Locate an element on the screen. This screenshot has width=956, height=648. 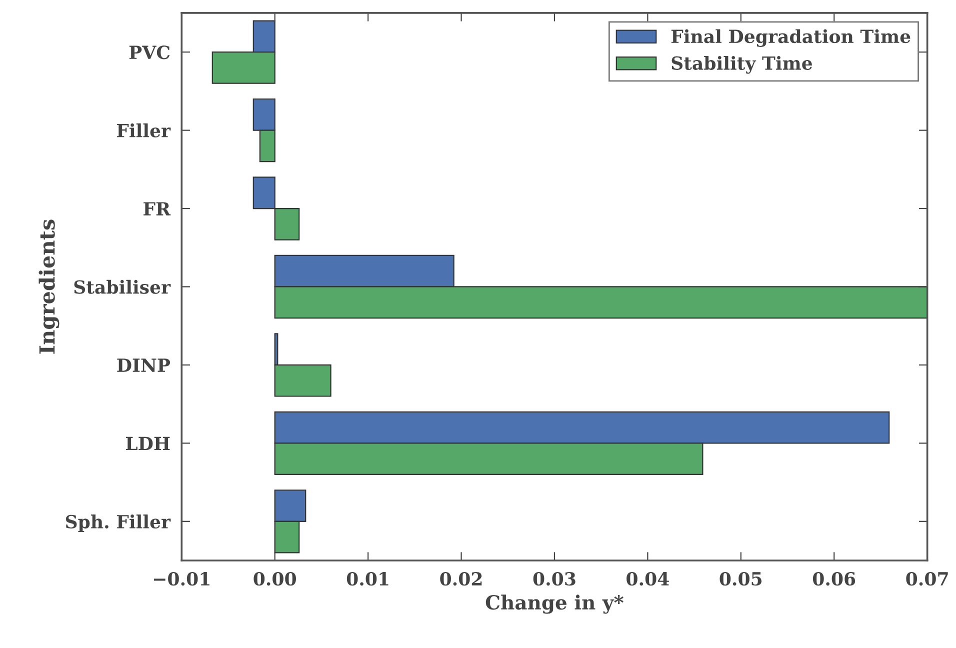
legend-label: Final Degradation Time is located at coordinates (790, 38).